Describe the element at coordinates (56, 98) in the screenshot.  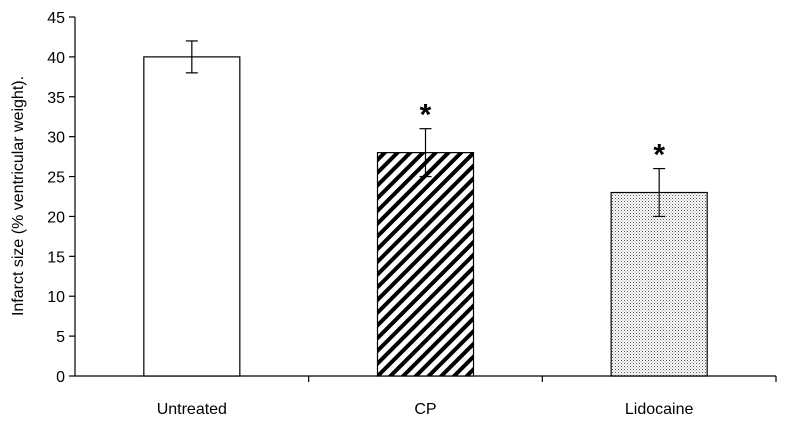
I see `y-tick-label: 35` at that location.